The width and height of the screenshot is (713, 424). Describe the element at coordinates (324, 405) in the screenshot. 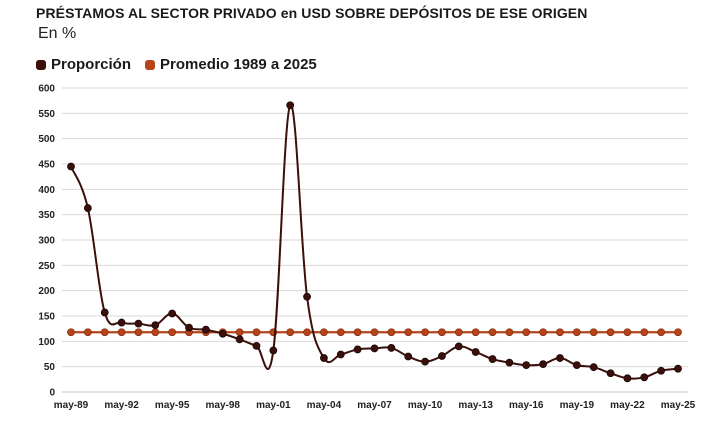

I see `x-tick-label: may-04` at that location.